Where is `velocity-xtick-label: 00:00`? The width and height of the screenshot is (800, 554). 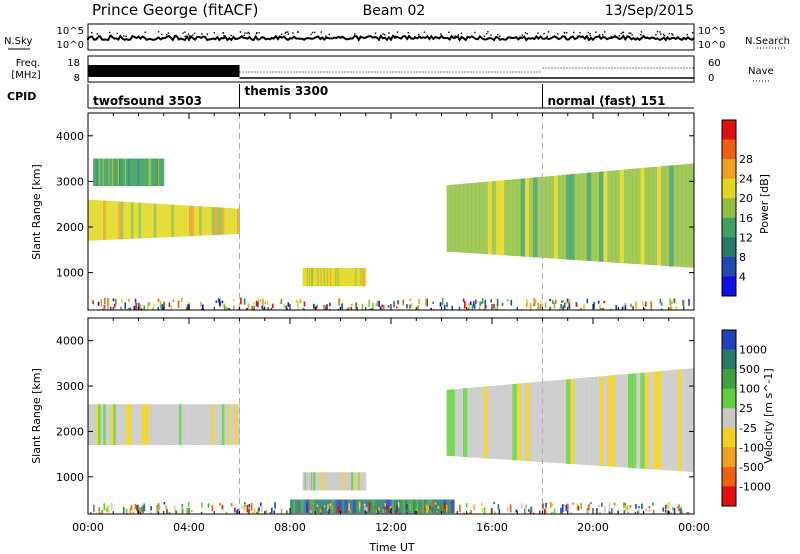 velocity-xtick-label: 00:00 is located at coordinates (88, 527).